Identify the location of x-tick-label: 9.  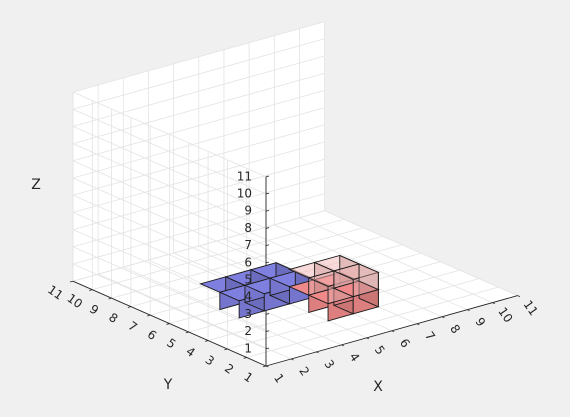
(480, 322).